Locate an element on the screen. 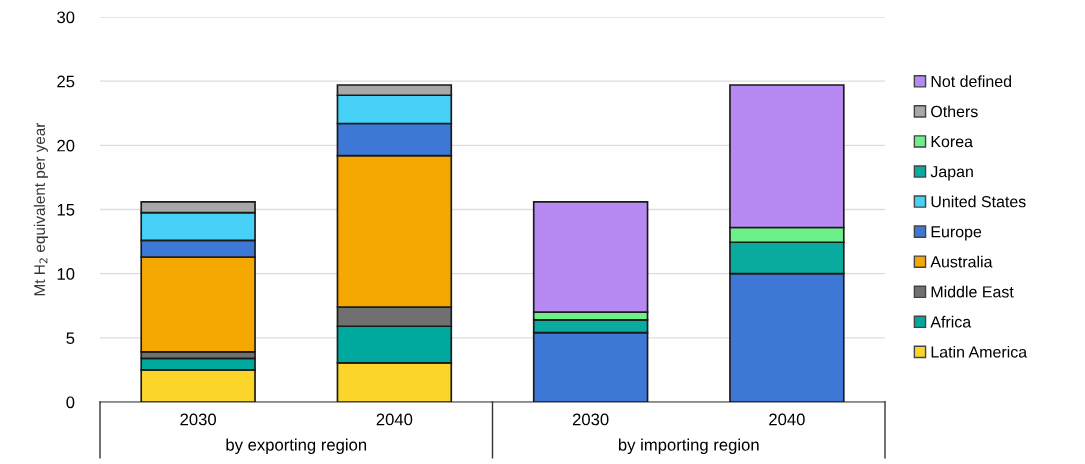 Image resolution: width=1085 pixels, height=464 pixels. legend-label: Others is located at coordinates (954, 111).